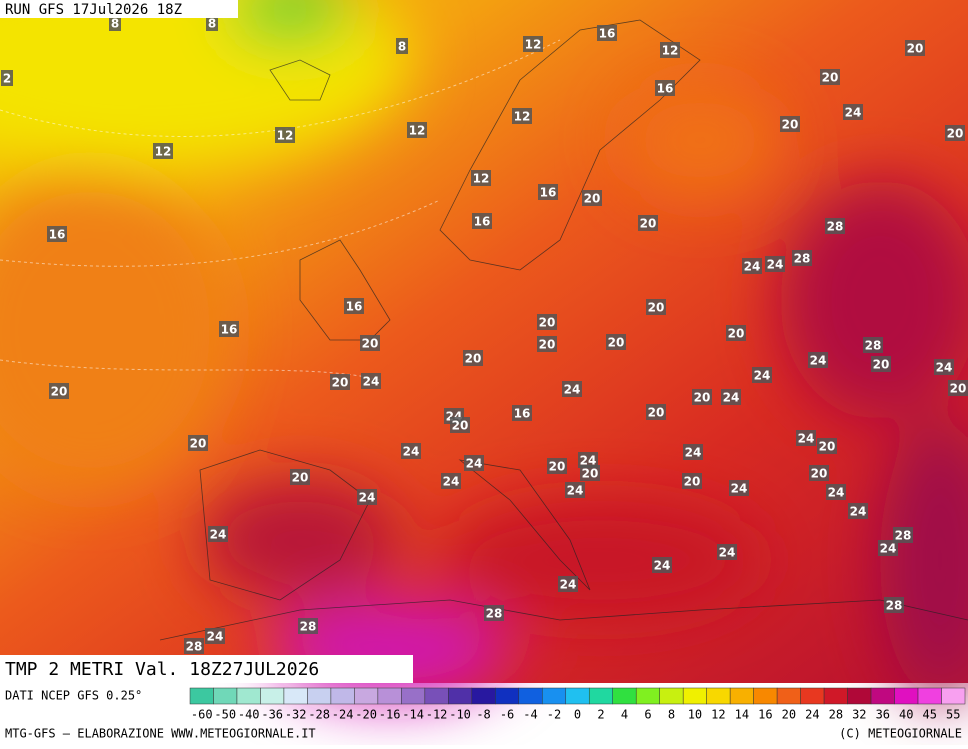 The image size is (968, 749). What do you see at coordinates (530, 715) in the screenshot?
I see `legend-tick-label: -4` at bounding box center [530, 715].